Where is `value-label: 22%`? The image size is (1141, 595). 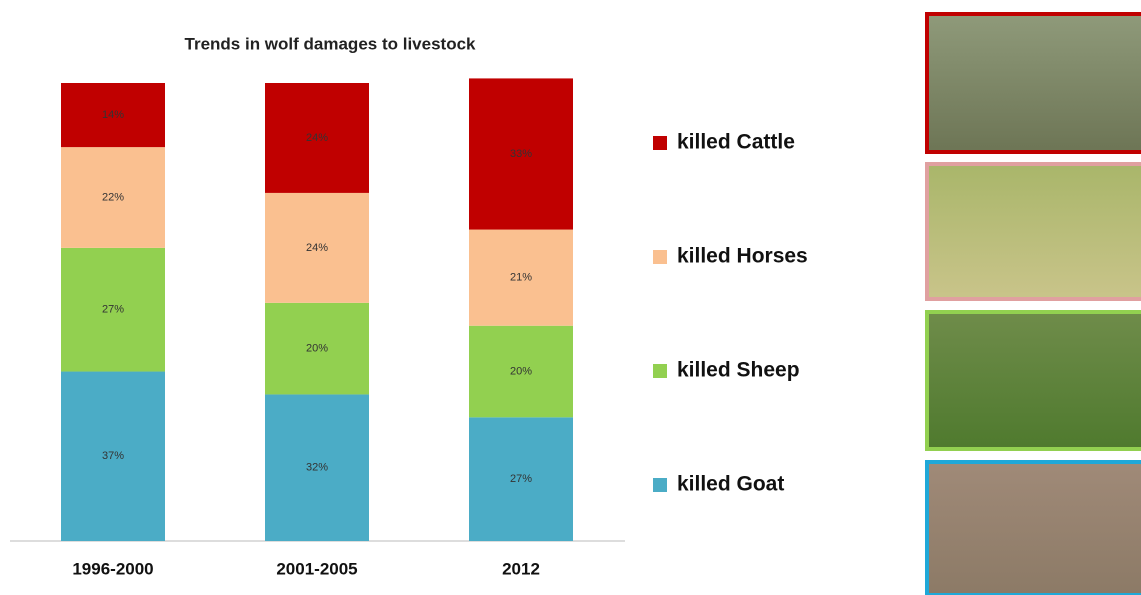 value-label: 22% is located at coordinates (113, 197).